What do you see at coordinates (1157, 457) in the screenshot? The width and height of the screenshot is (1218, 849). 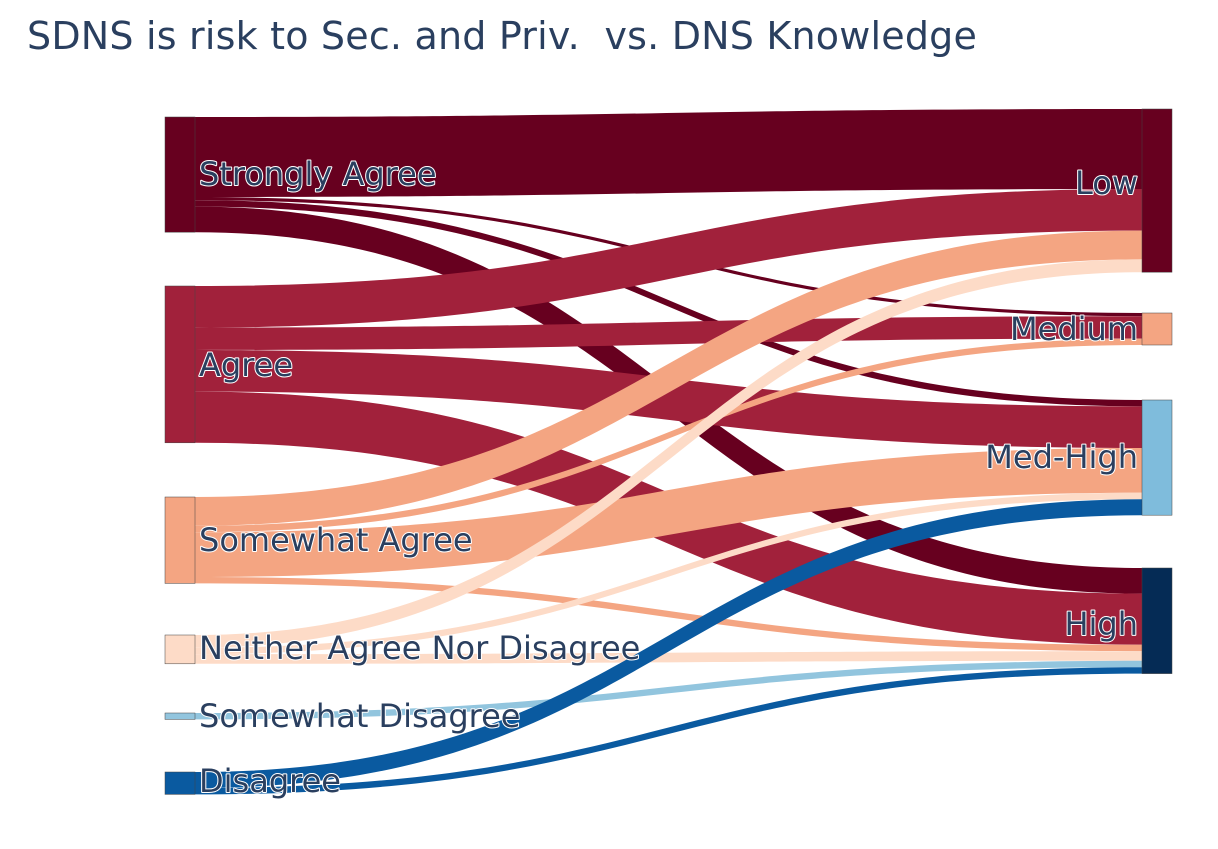 I see `target-node-med-high` at bounding box center [1157, 457].